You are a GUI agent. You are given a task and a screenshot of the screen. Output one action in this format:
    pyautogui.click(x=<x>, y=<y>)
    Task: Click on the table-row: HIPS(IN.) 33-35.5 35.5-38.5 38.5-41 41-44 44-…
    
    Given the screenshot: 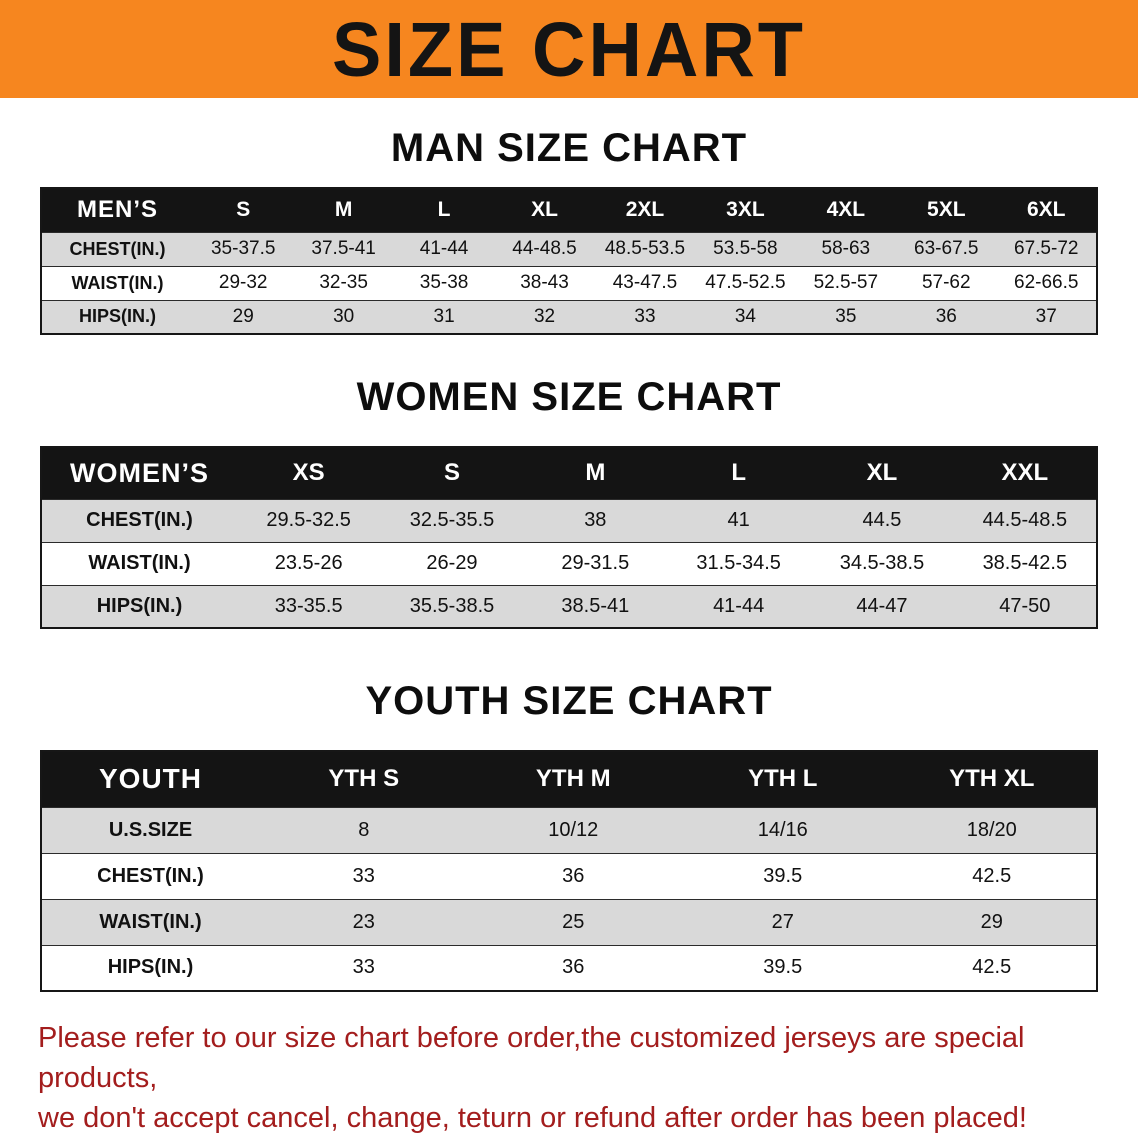 What is the action you would take?
    pyautogui.click(x=569, y=606)
    